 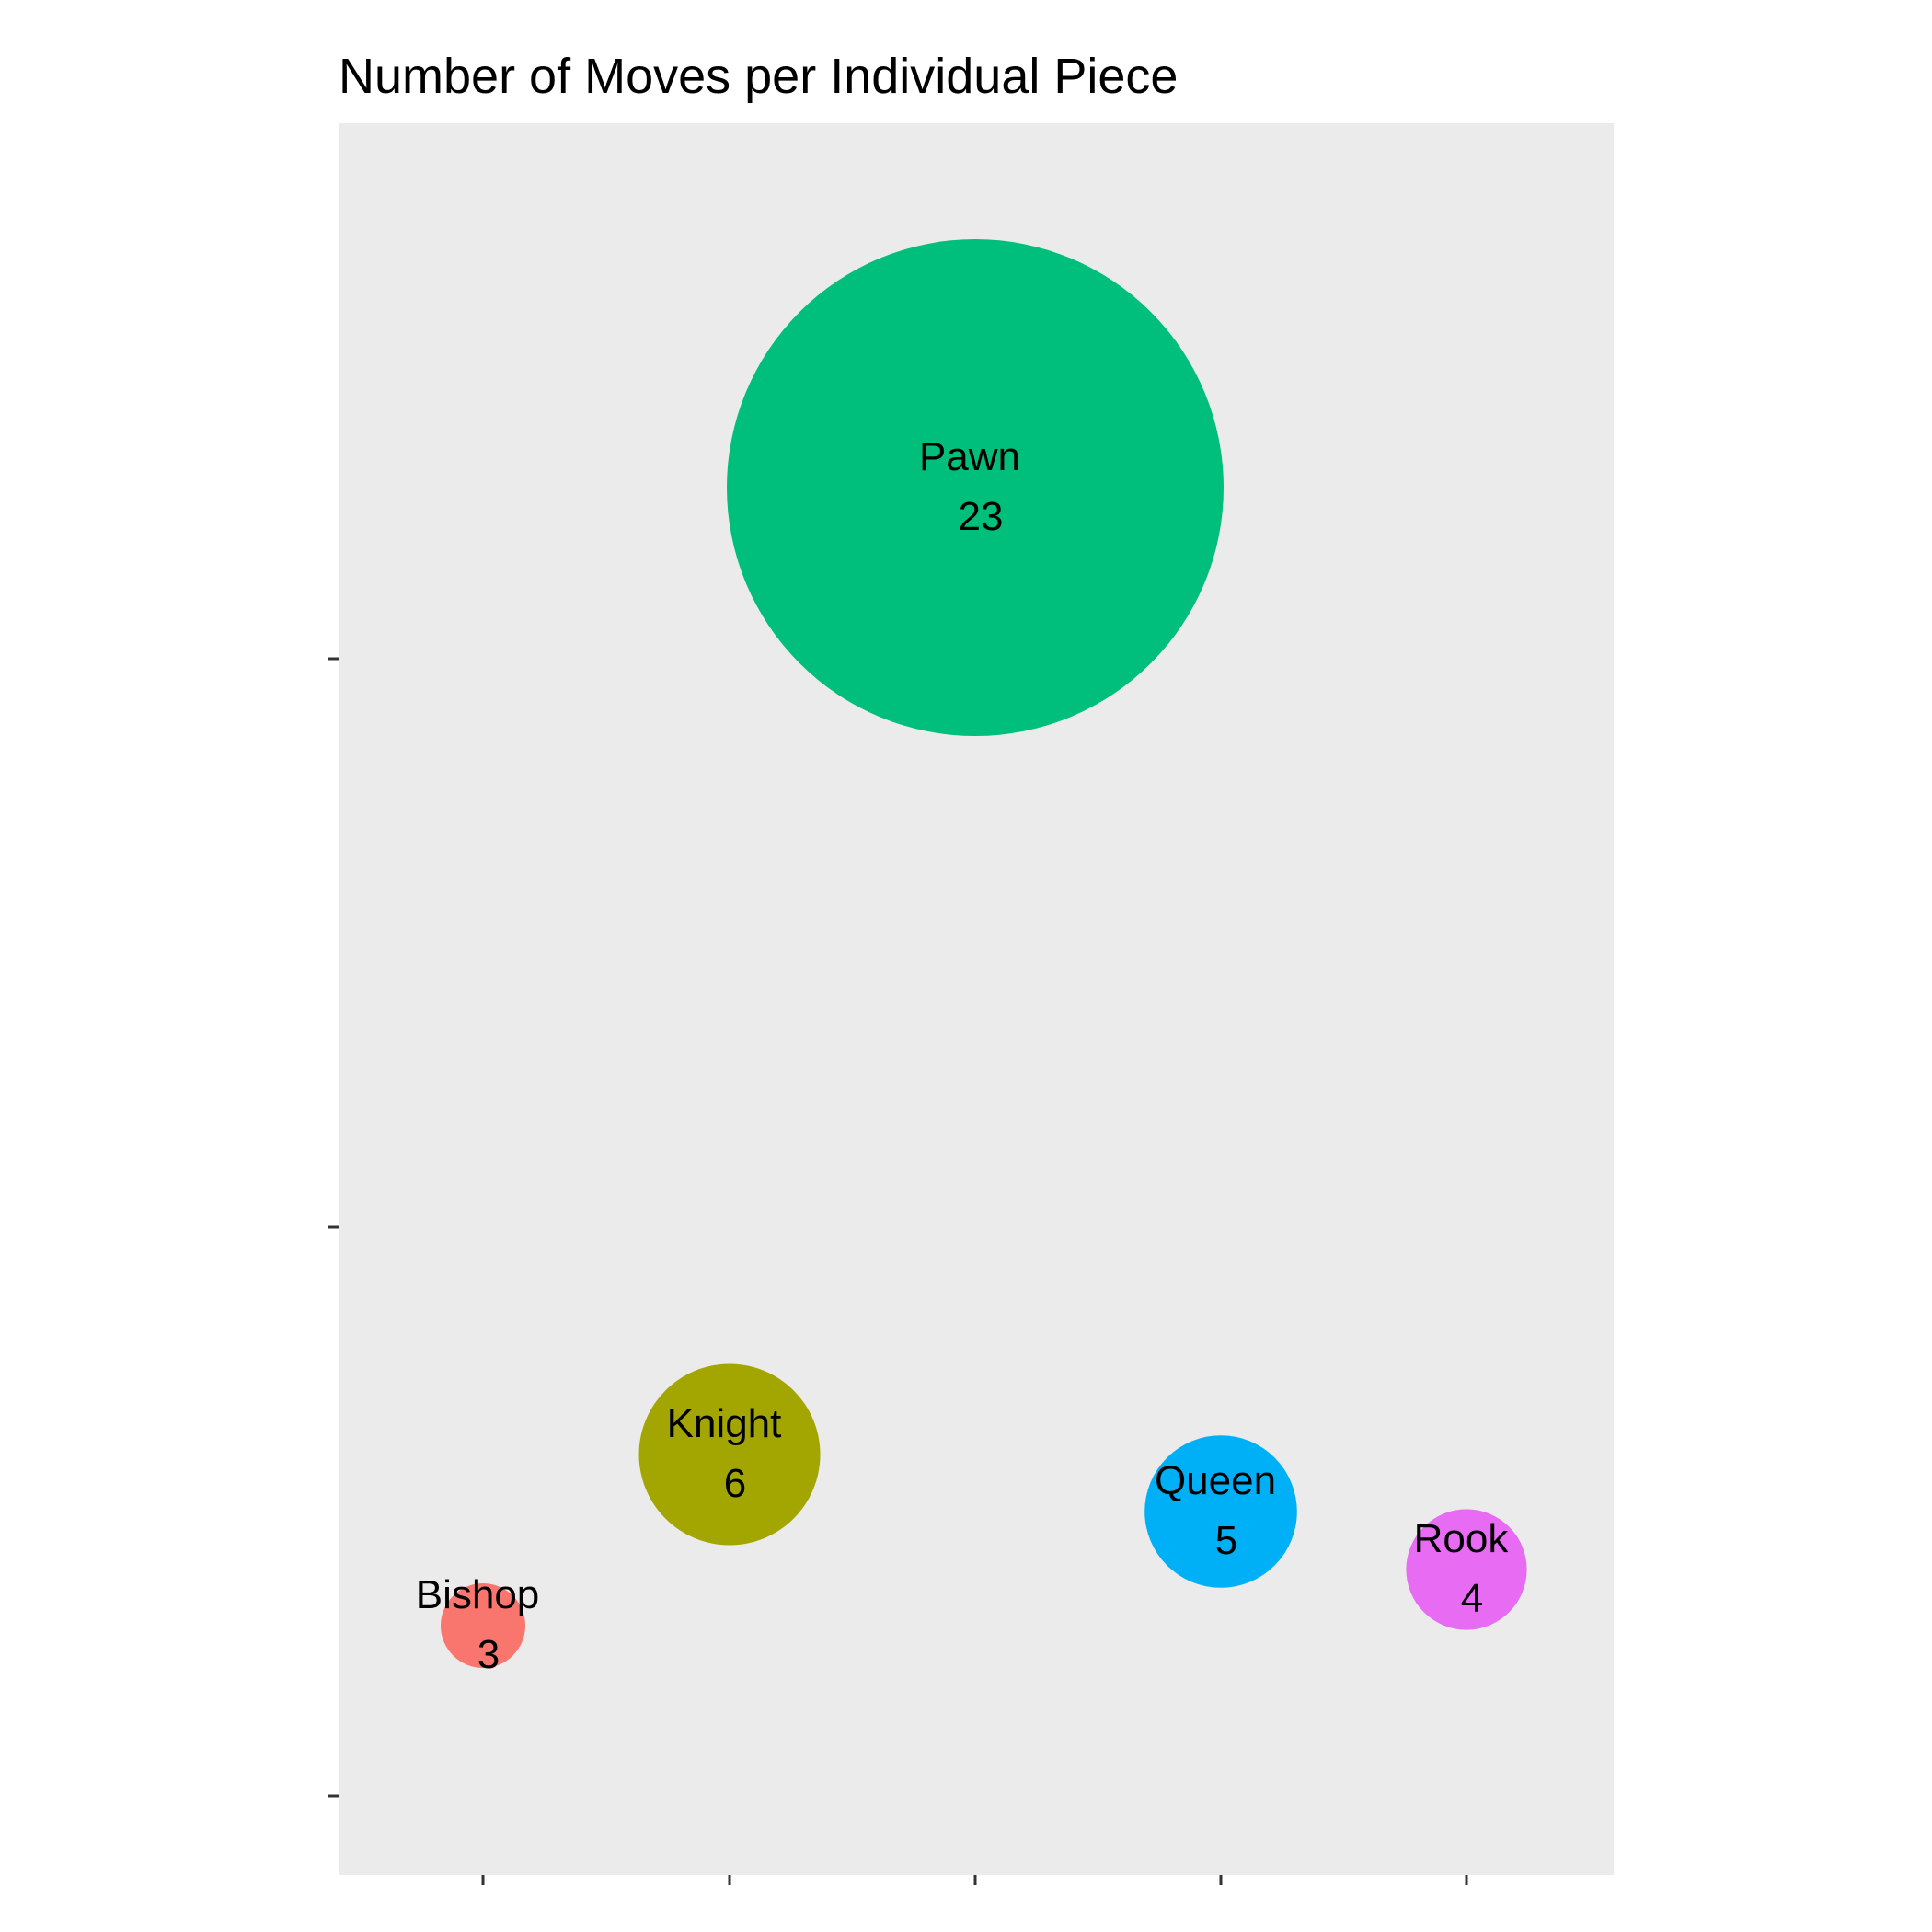 I want to click on bubble-circle-pawn, so click(x=975, y=487).